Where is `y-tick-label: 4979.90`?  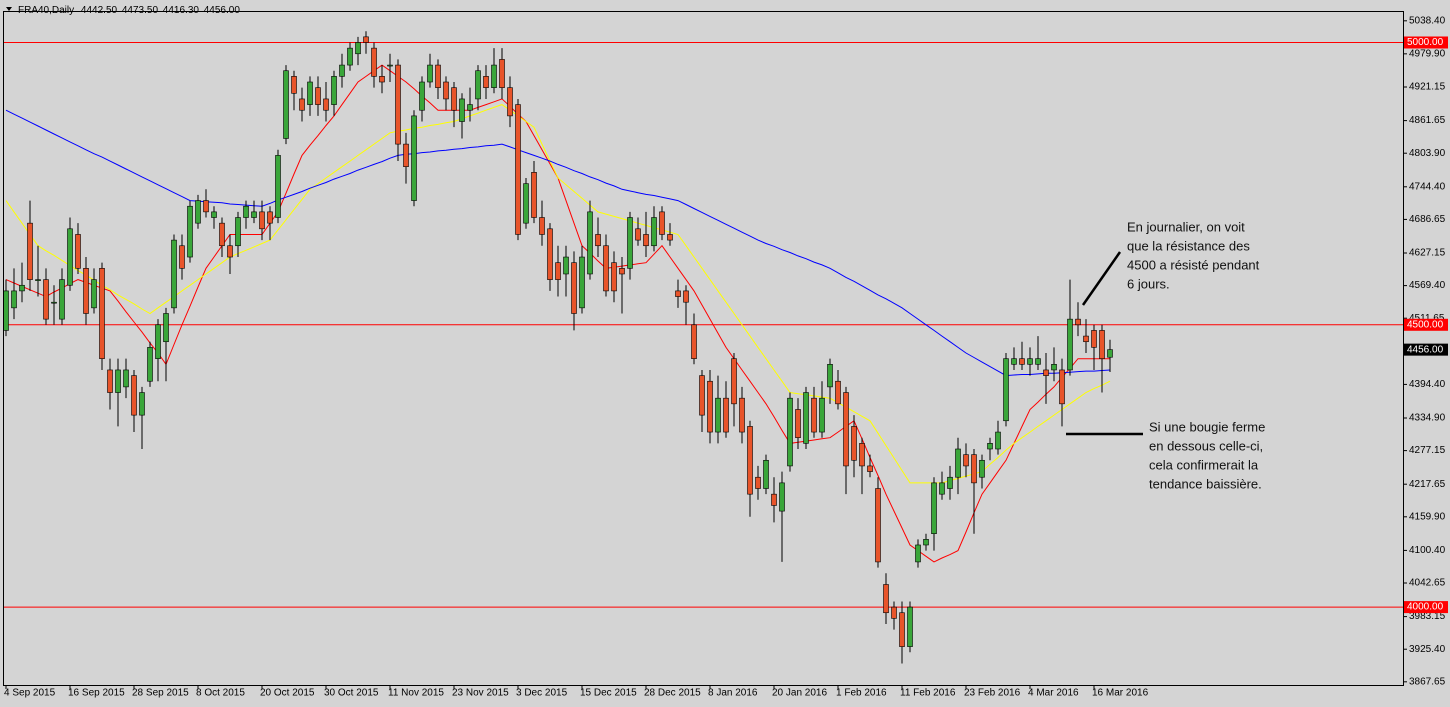 y-tick-label: 4979.90 is located at coordinates (1427, 53).